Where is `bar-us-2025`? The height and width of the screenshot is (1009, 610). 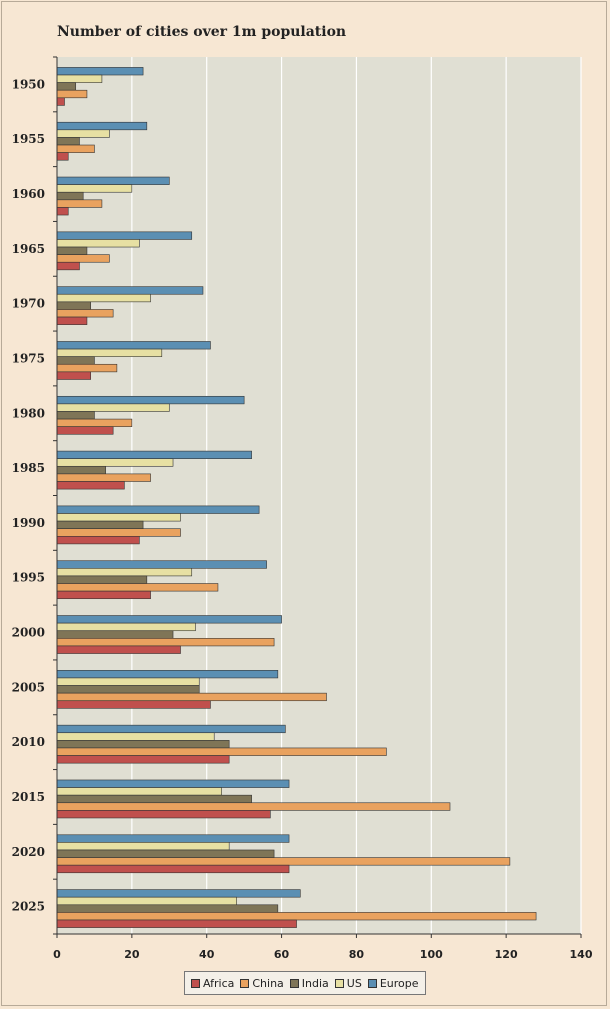
bar-us-2025 is located at coordinates (146, 901).